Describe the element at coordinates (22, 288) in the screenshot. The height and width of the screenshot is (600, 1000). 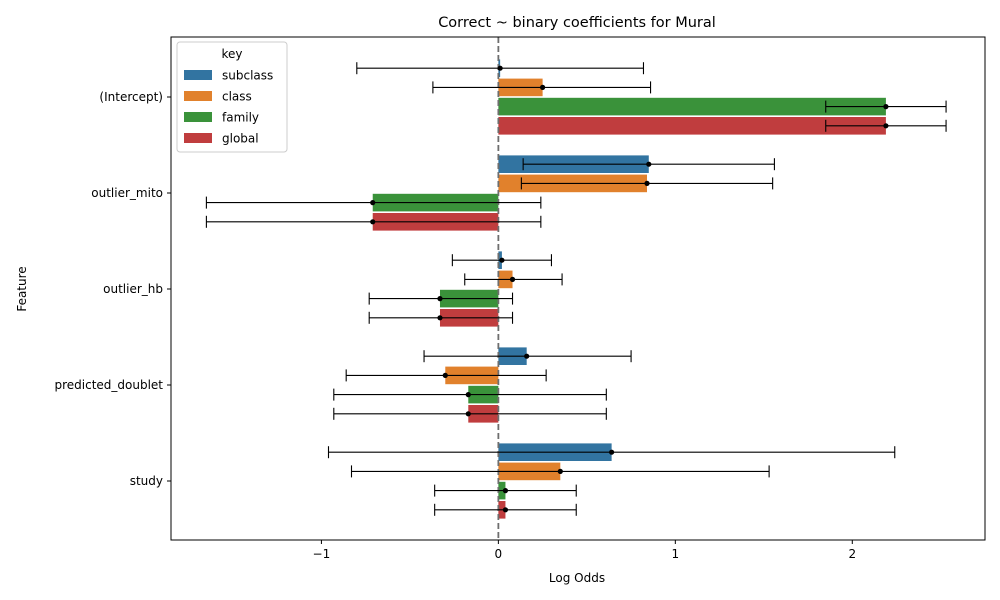
I see `y-axis-label: Feature` at that location.